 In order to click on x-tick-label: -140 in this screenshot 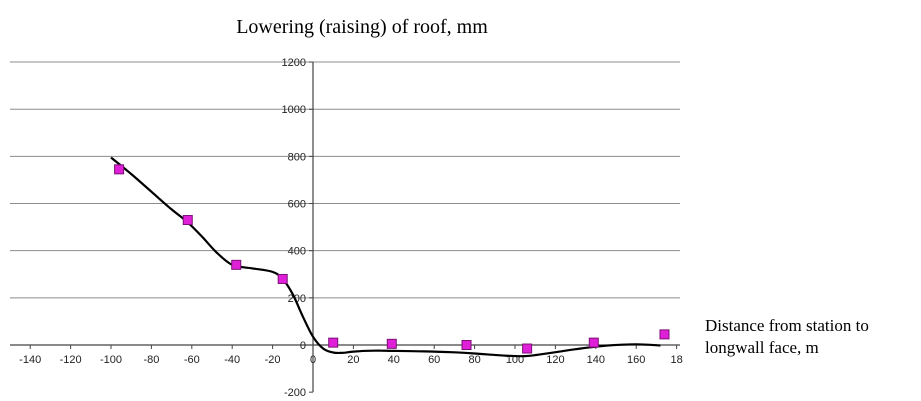, I will do `click(30, 360)`.